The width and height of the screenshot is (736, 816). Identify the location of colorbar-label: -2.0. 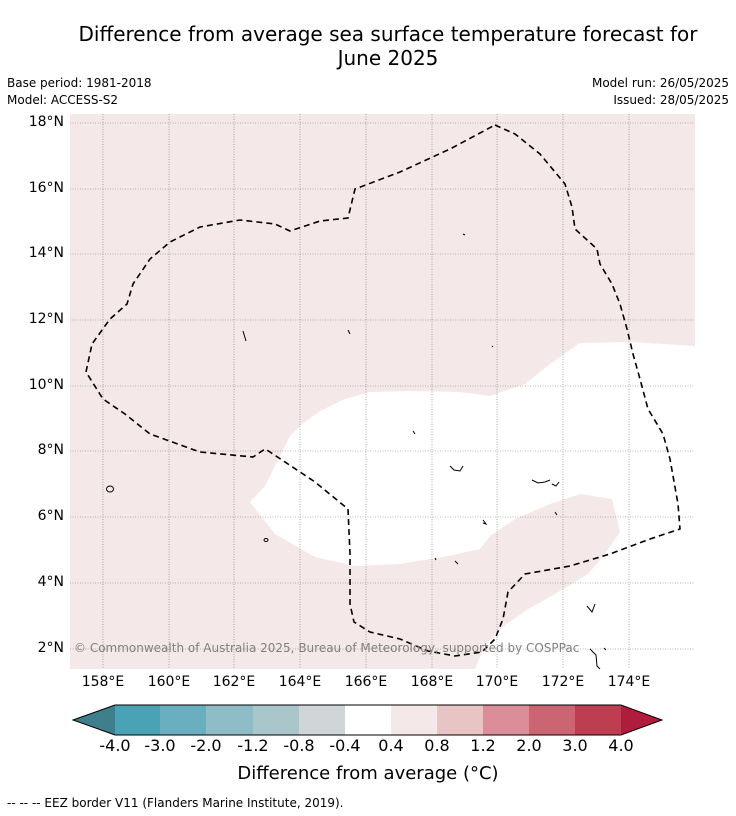
(206, 745).